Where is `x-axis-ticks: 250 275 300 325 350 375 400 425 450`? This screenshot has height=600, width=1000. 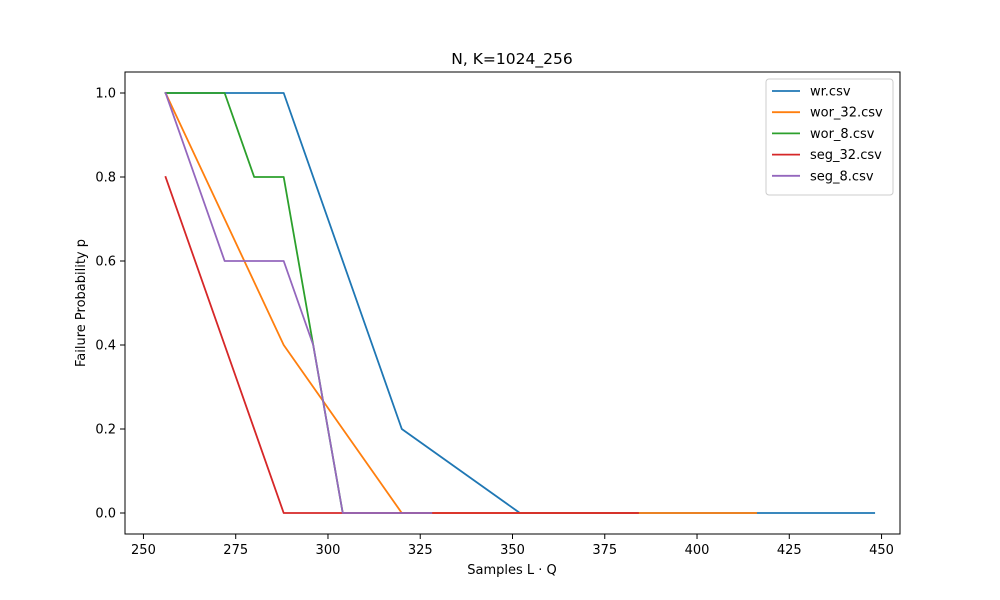 x-axis-ticks: 250 275 300 325 350 375 400 425 450 is located at coordinates (512, 546).